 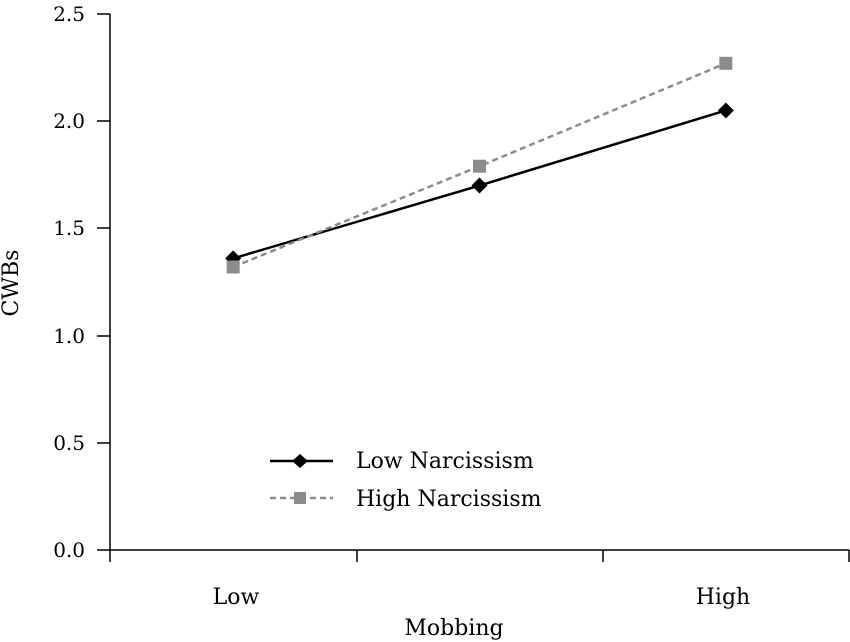 I want to click on legend: Low Narcissism High Narcissism, so click(x=406, y=480).